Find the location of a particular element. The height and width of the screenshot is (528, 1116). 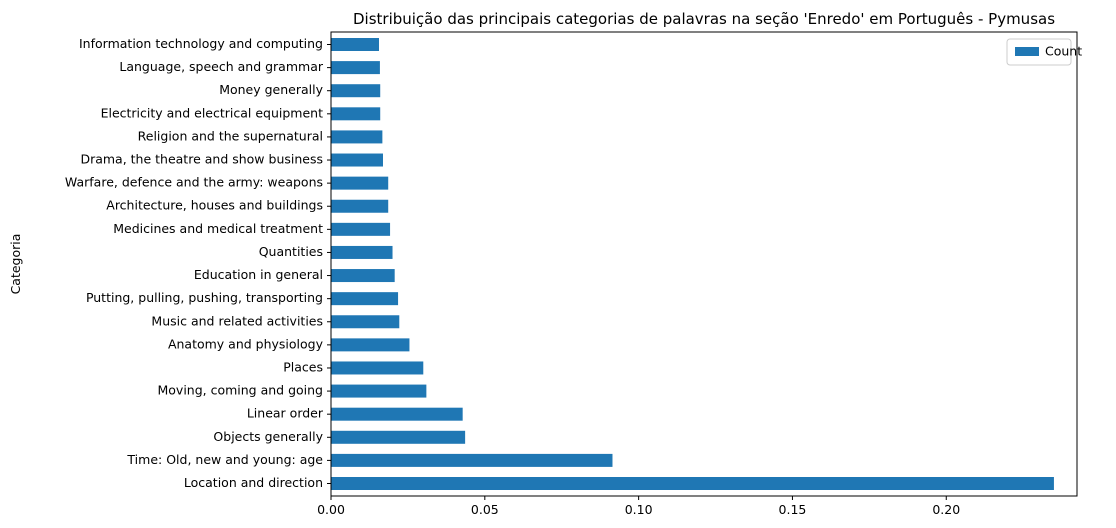

y-tick-label: Moving, coming and going is located at coordinates (240, 390).